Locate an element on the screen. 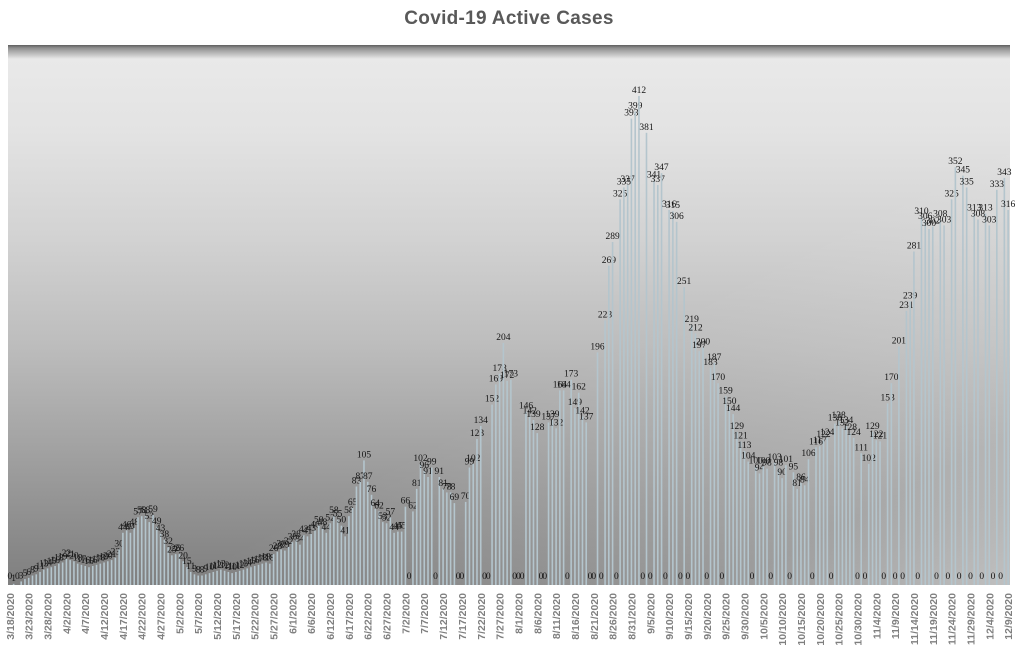  x-axis-tick-label: 5/2/2020 is located at coordinates (180, 613).